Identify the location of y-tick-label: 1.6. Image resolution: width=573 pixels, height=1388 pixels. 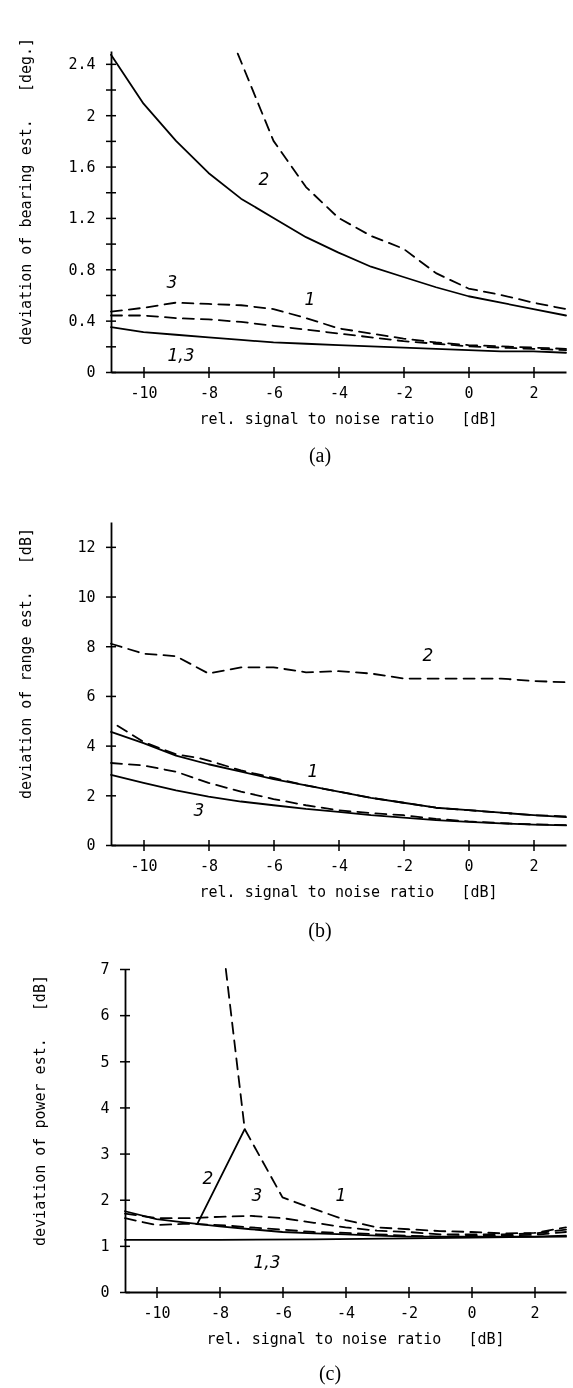
(82, 166).